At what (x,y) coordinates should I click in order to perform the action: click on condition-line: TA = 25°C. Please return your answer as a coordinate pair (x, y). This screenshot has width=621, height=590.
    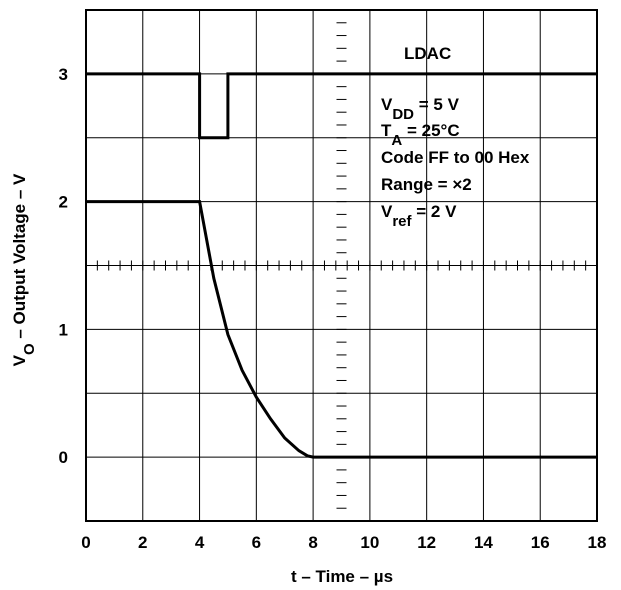
    Looking at the image, I should click on (420, 135).